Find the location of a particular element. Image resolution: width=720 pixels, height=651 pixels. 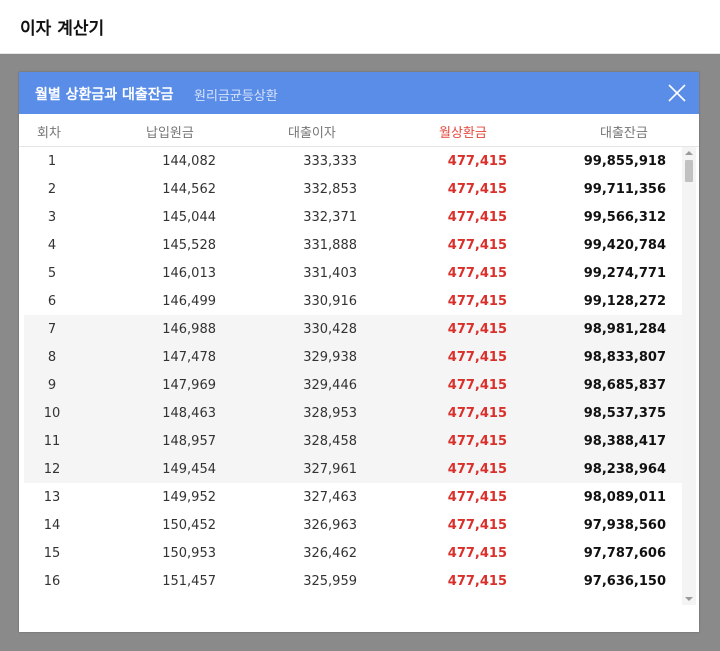

table-row: 10 148,463 328,953 477,415 98,537,375 is located at coordinates (354, 413).